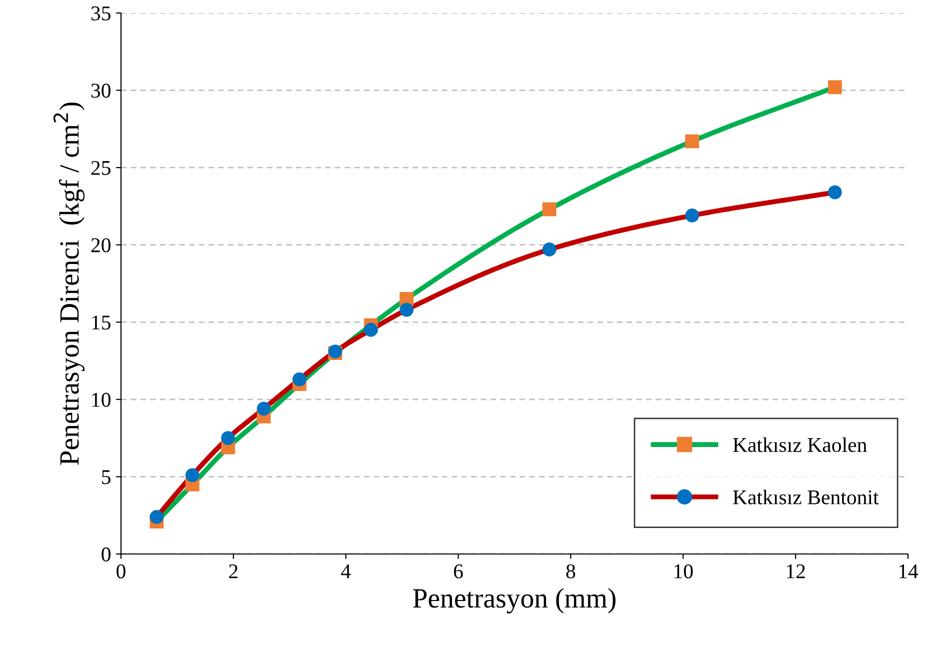 The width and height of the screenshot is (925, 653). I want to click on x-tick-label: 12, so click(795, 571).